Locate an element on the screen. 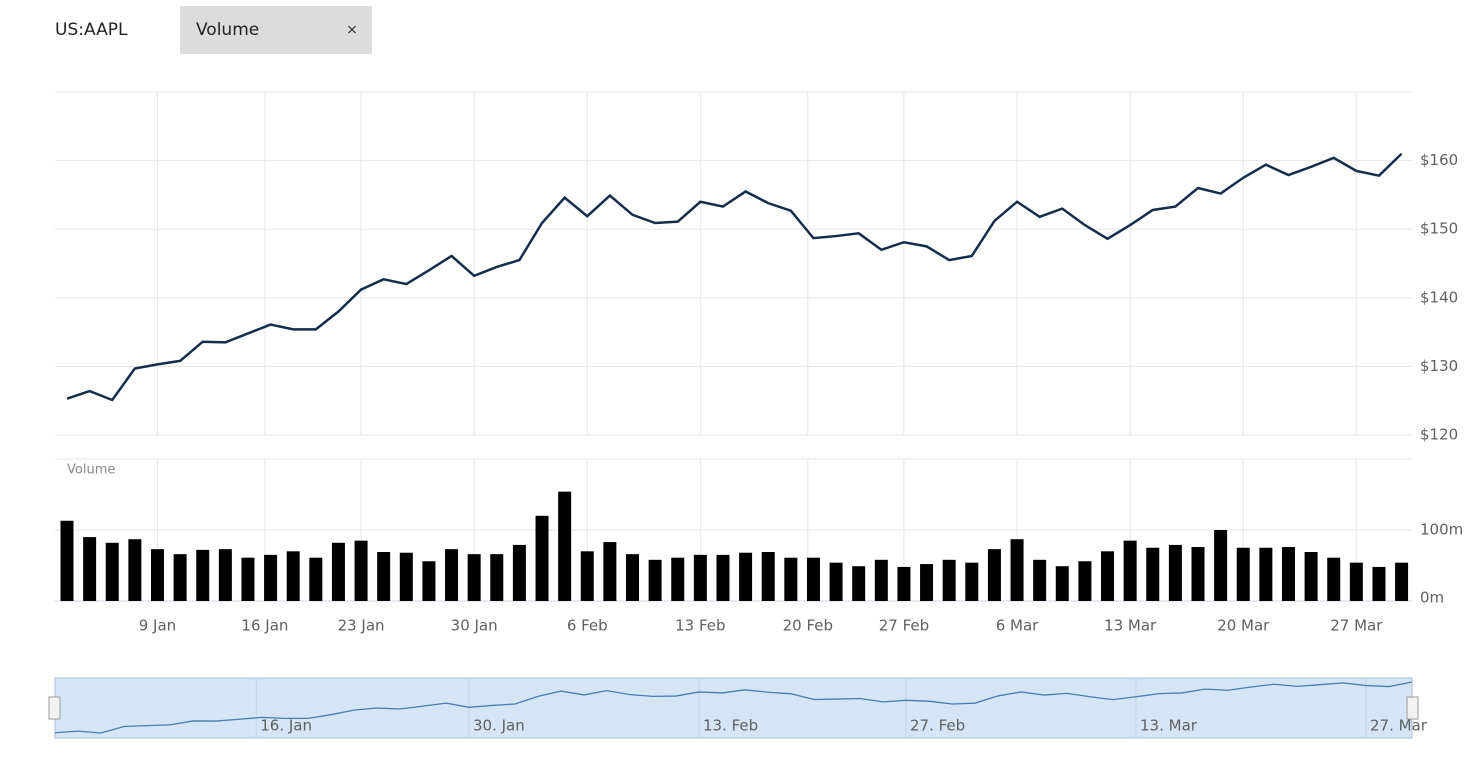  panel-title: Volume is located at coordinates (91, 470).